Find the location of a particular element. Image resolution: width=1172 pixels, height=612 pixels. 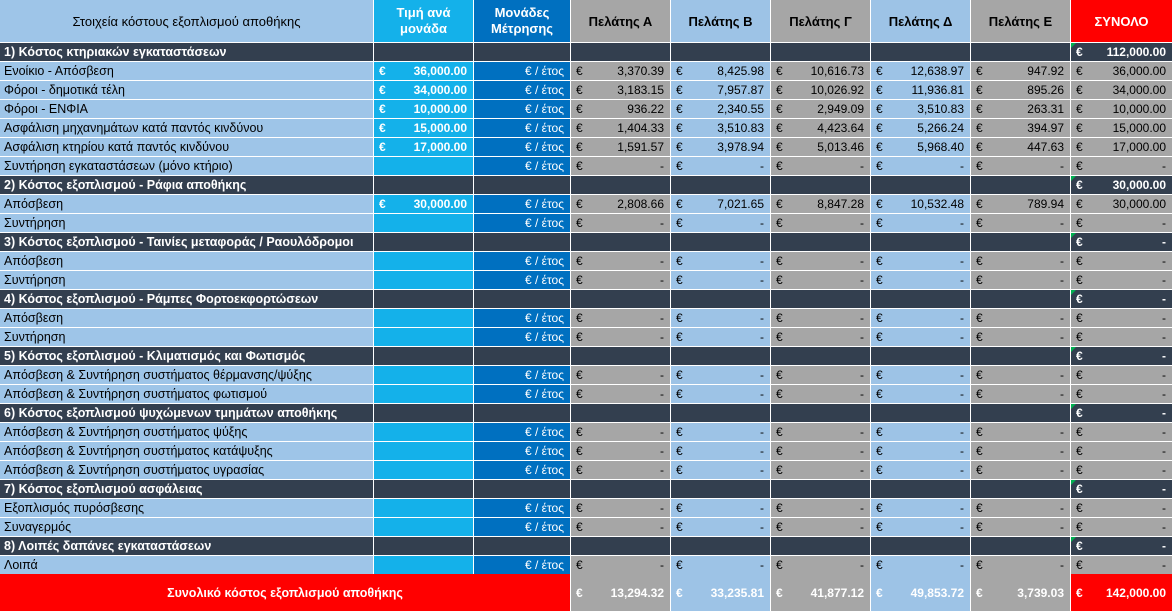

grand-total-label: Συνολικό κόστος εξοπλισμού αποθήκης is located at coordinates (285, 593).